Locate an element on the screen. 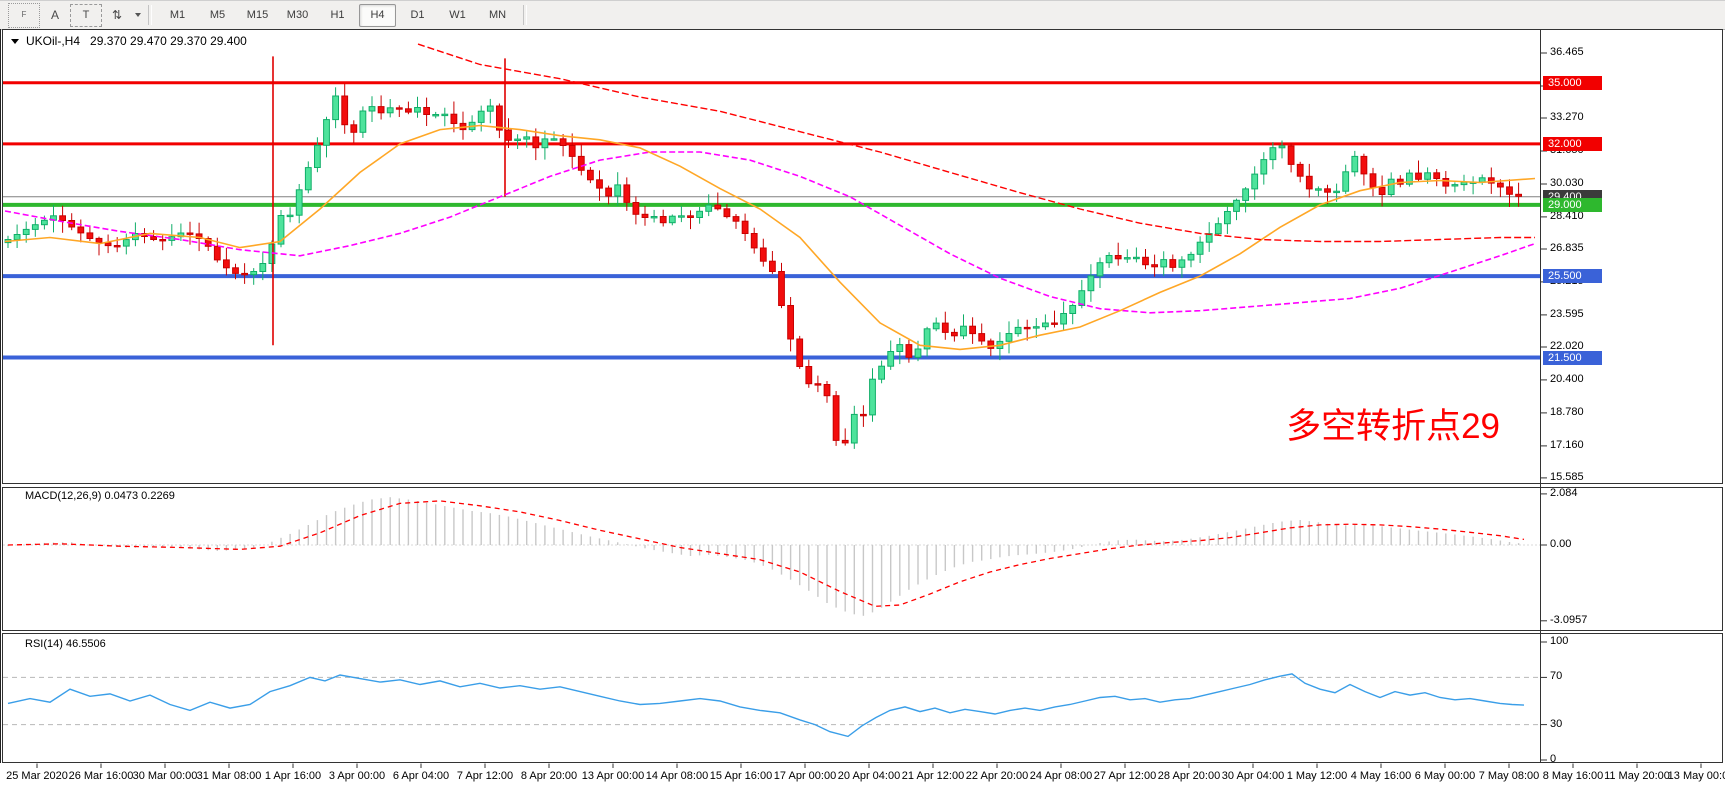 The height and width of the screenshot is (792, 1725). timeframe-m5-button: M5 is located at coordinates (217, 15).